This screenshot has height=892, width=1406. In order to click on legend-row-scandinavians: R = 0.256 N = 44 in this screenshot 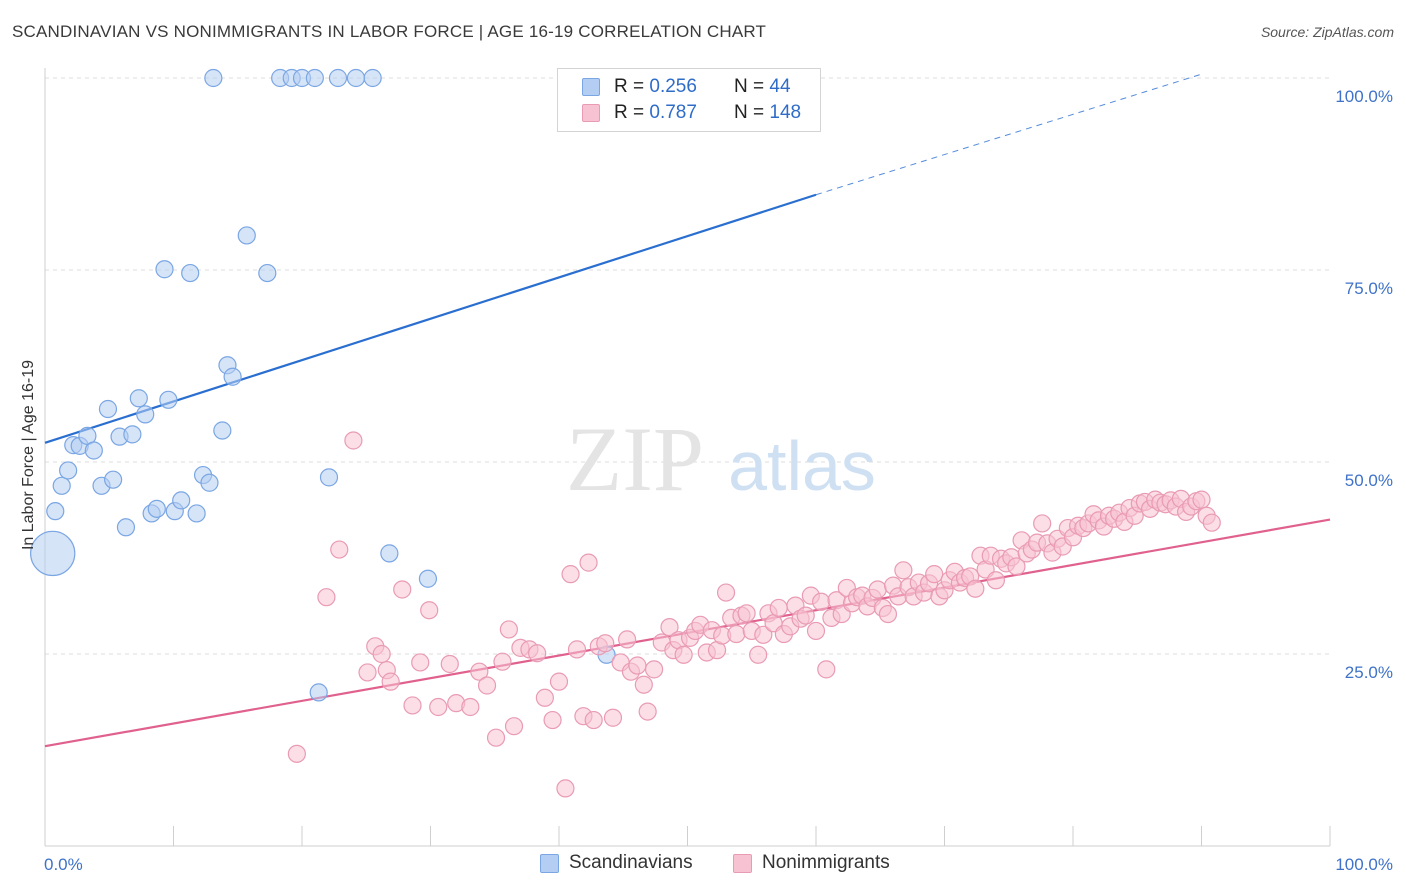, I will do `click(674, 87)`.